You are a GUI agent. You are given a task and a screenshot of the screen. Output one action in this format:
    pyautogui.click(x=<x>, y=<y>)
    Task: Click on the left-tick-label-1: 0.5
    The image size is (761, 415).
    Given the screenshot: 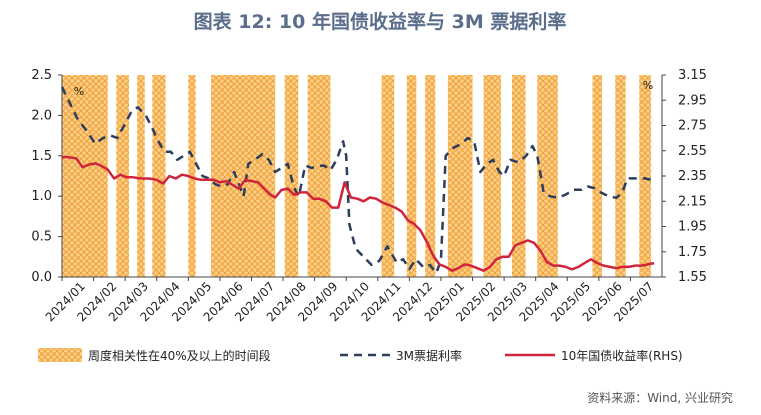 What is the action you would take?
    pyautogui.click(x=41, y=237)
    